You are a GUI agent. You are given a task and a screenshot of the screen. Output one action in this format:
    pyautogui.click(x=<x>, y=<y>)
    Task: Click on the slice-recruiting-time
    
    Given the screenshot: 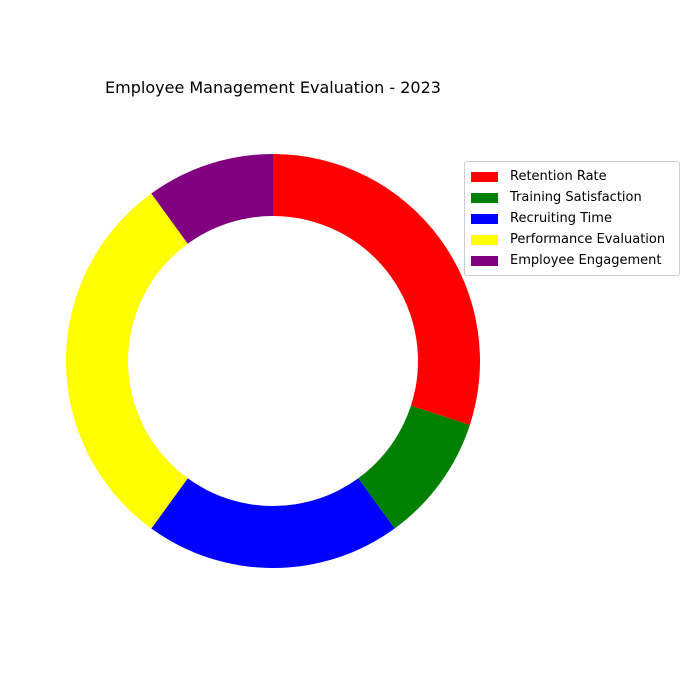 What is the action you would take?
    pyautogui.click(x=273, y=523)
    